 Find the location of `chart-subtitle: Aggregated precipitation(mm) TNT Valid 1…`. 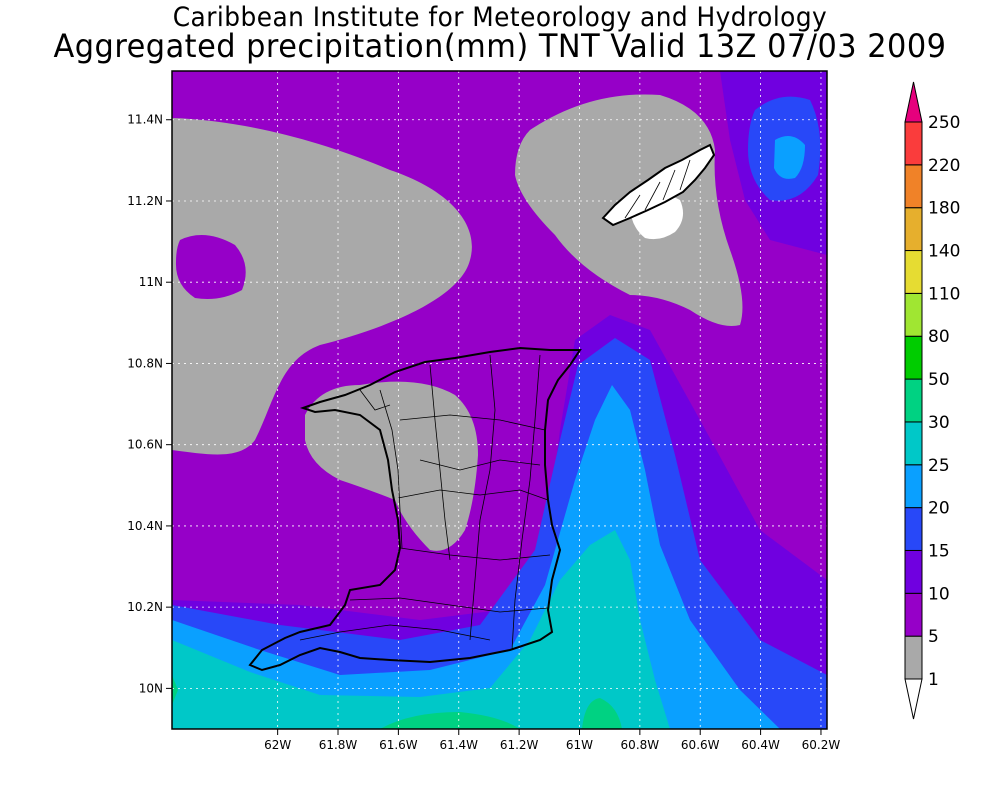

chart-subtitle: Aggregated precipitation(mm) TNT Valid 1… is located at coordinates (500, 46).